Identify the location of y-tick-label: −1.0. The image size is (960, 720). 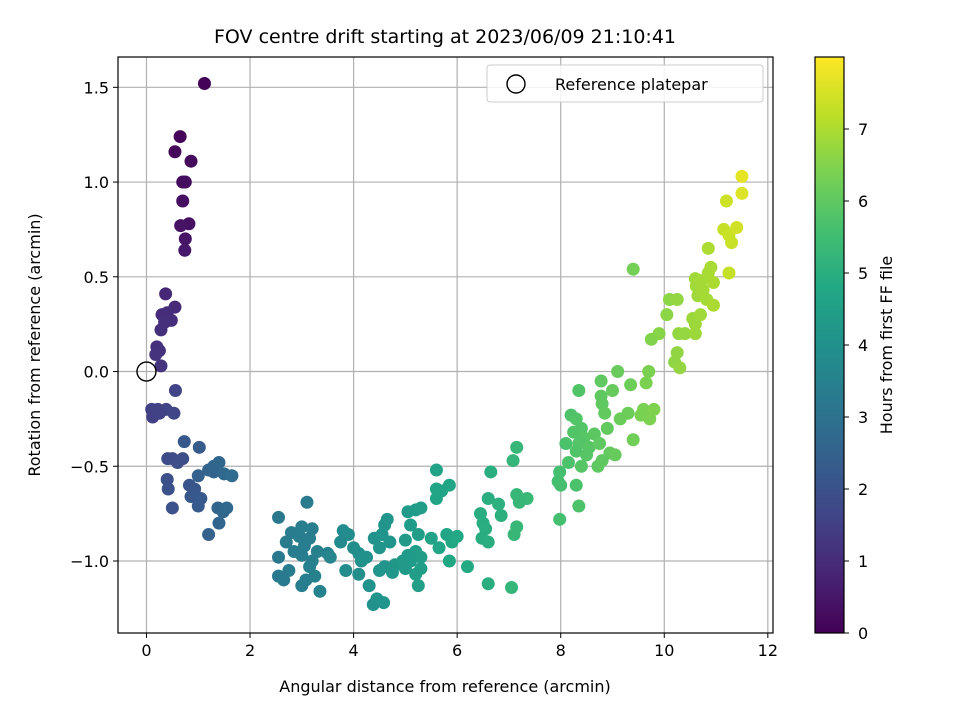
(89, 561).